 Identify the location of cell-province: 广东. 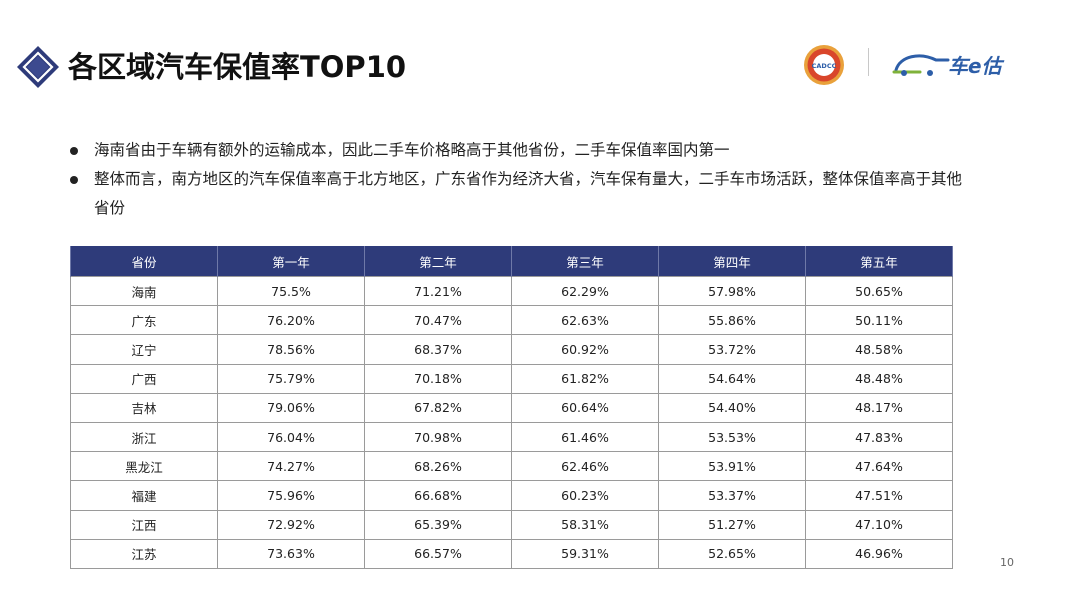
(144, 320).